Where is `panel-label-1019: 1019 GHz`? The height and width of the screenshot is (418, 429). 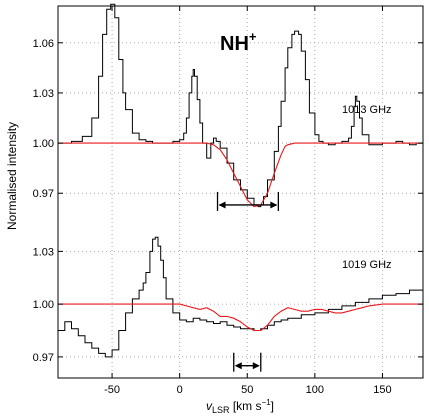
panel-label-1019: 1019 GHz is located at coordinates (367, 265).